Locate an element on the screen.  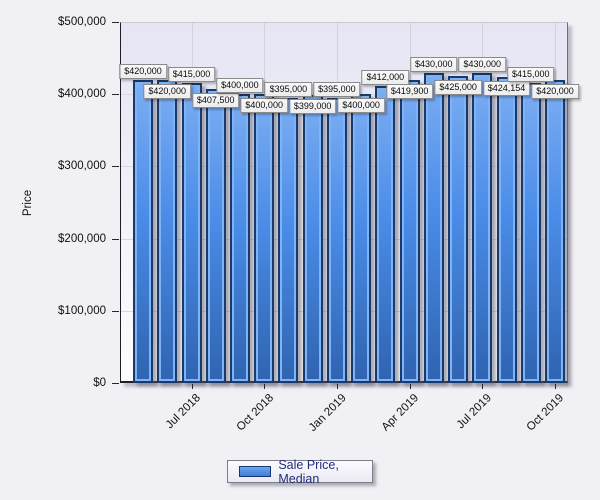
y-tick-label: $500,000 is located at coordinates (82, 22).